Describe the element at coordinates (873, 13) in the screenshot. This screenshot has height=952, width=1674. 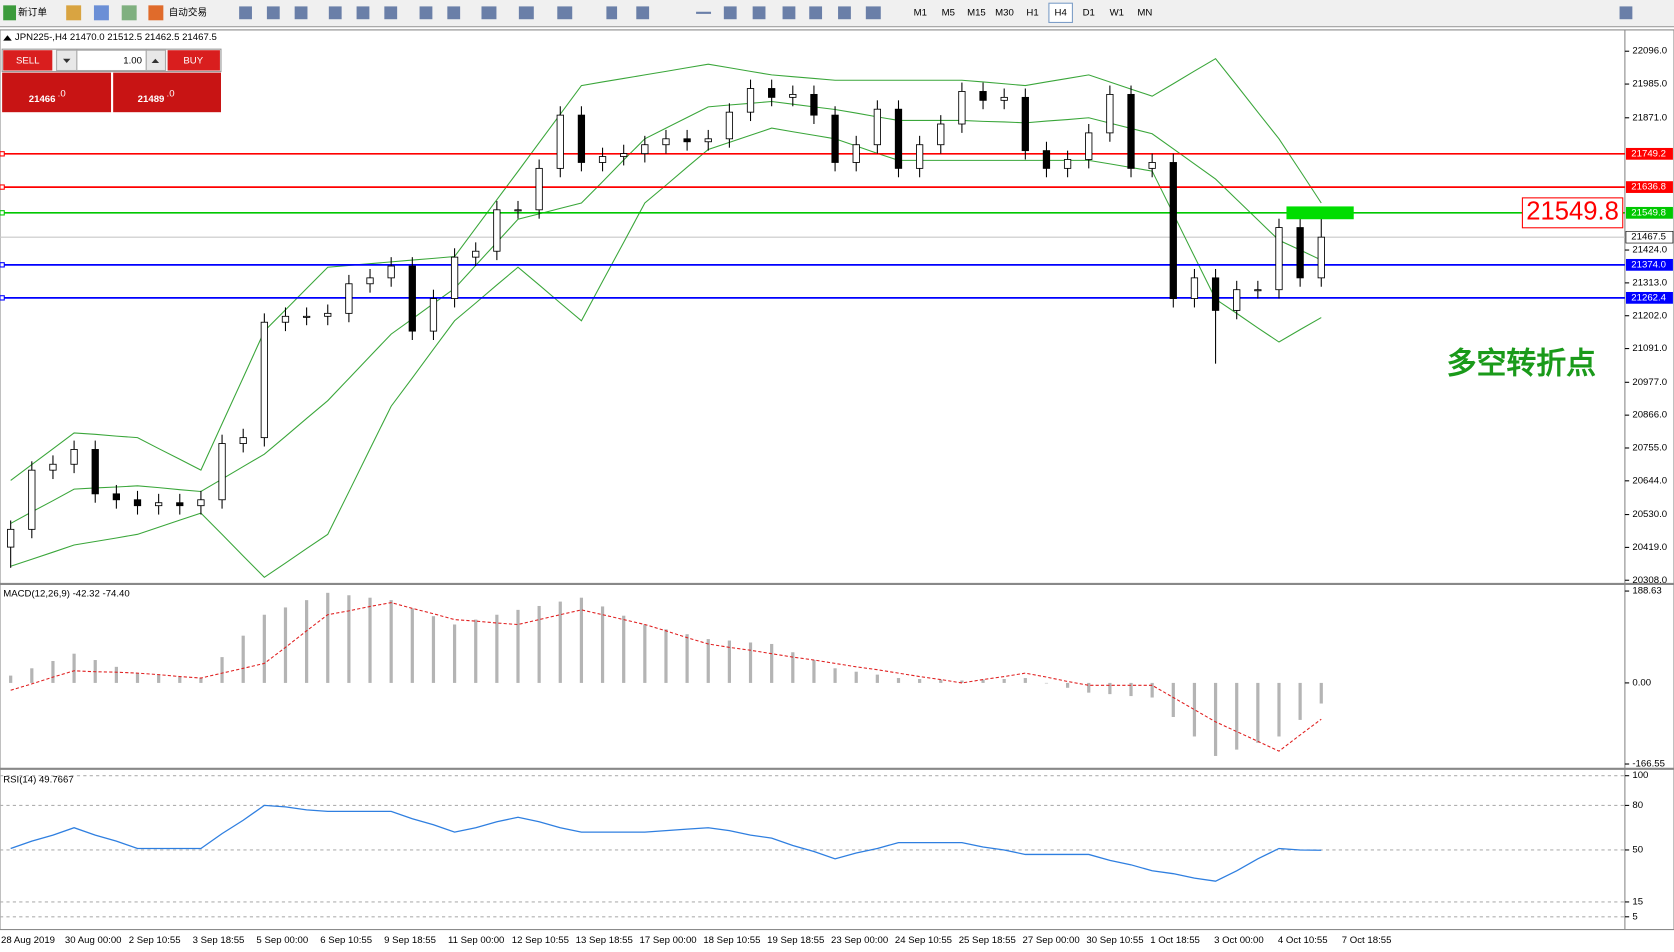
I see `arrows-icon` at that location.